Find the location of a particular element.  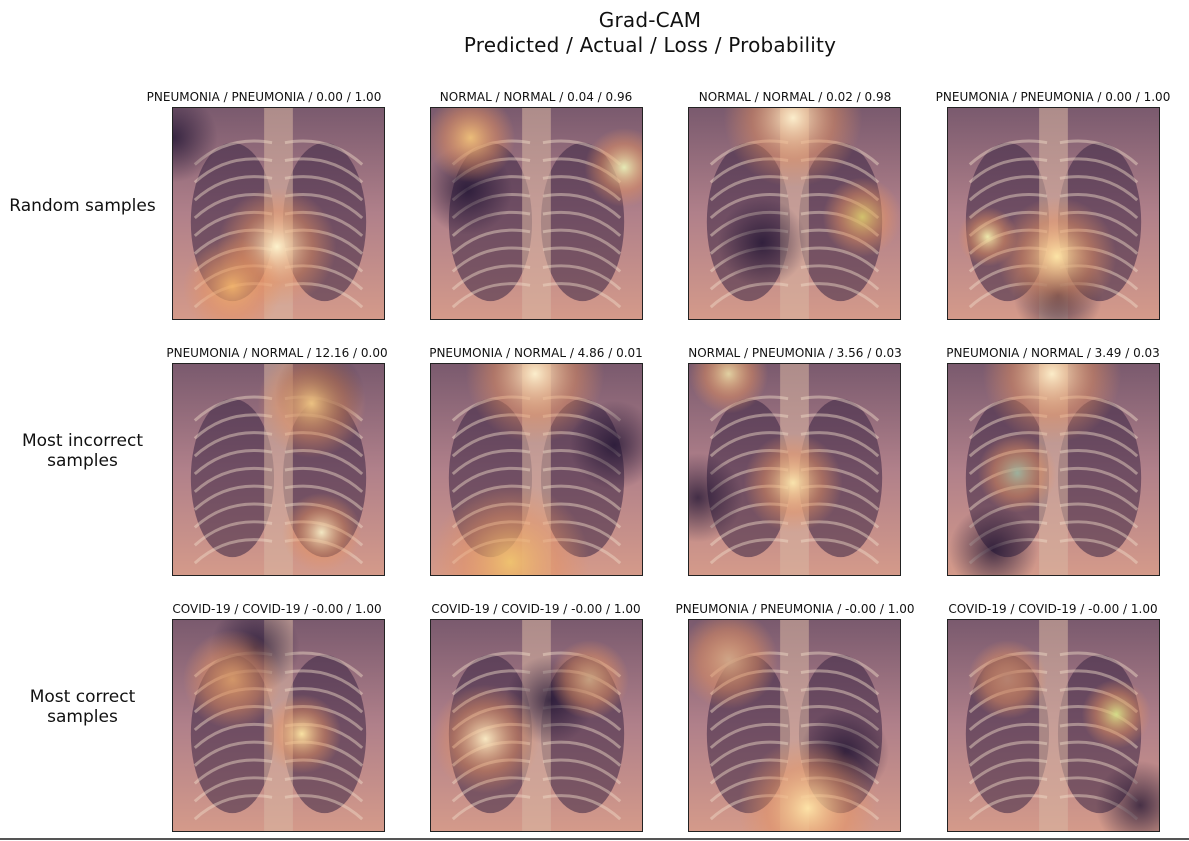

figure-title: Grad-CAM is located at coordinates (650, 20).